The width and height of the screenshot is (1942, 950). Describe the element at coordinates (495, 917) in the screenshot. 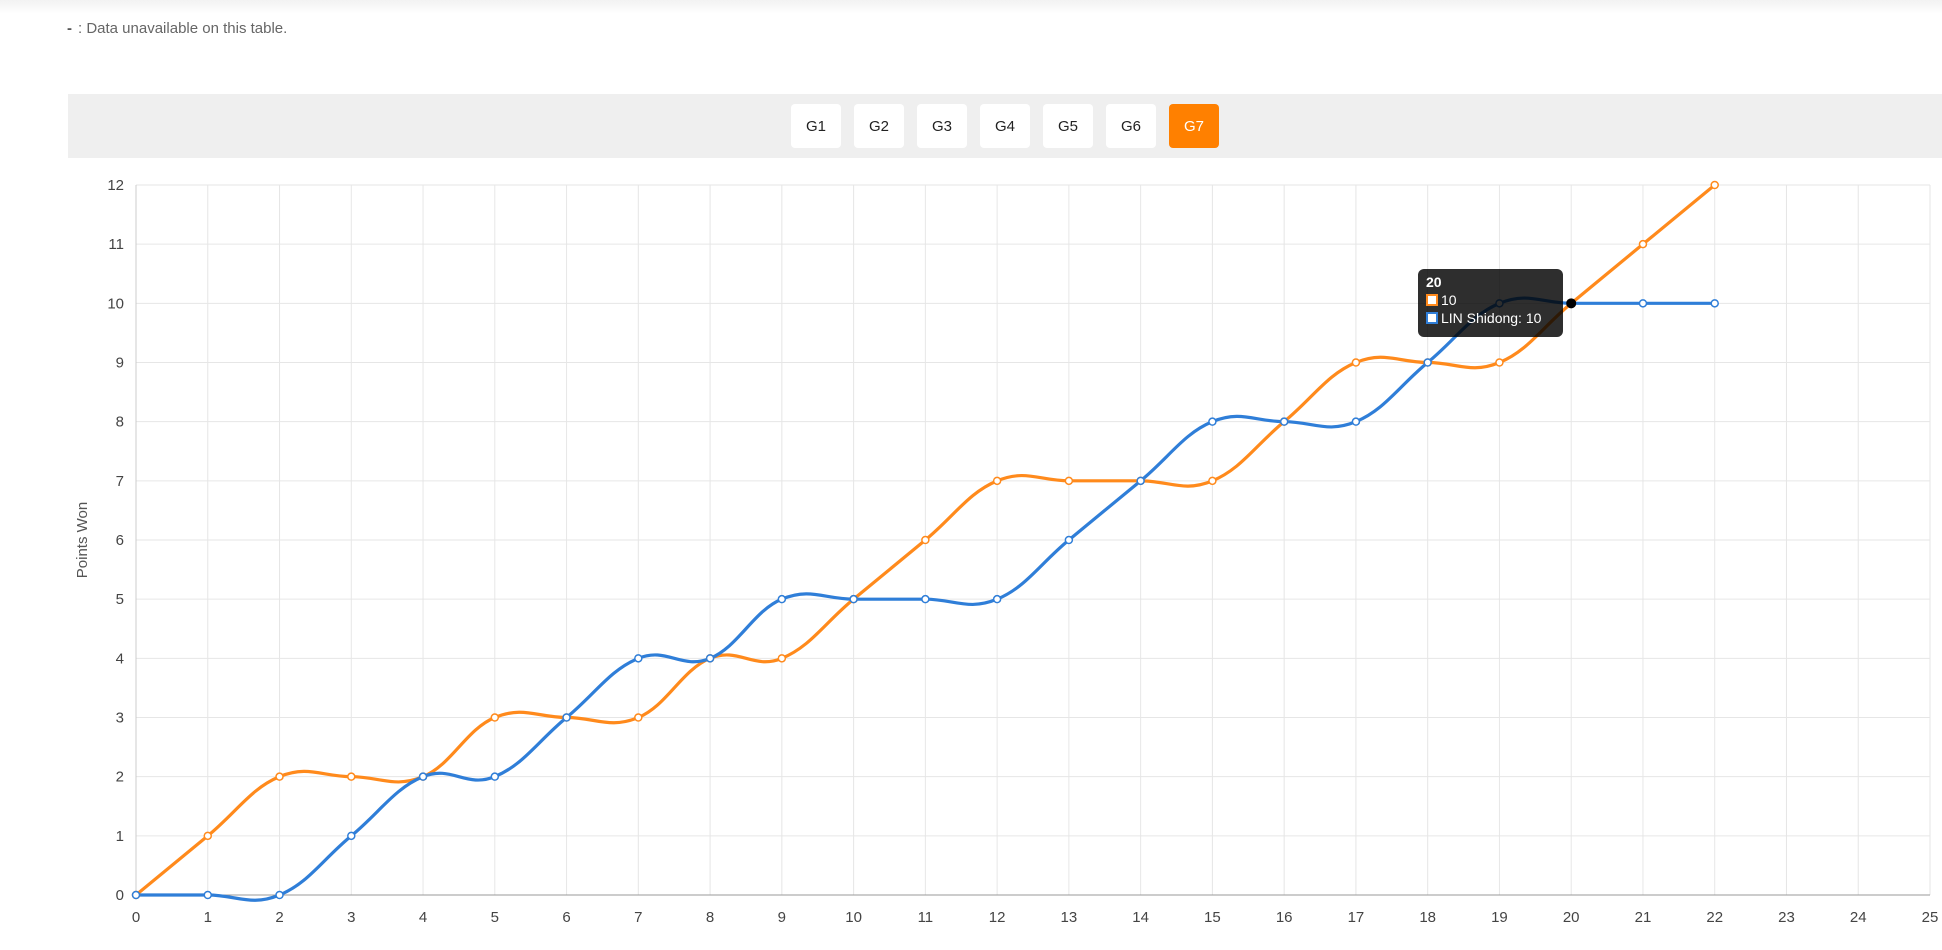

I see `x-tick-label: 5` at that location.